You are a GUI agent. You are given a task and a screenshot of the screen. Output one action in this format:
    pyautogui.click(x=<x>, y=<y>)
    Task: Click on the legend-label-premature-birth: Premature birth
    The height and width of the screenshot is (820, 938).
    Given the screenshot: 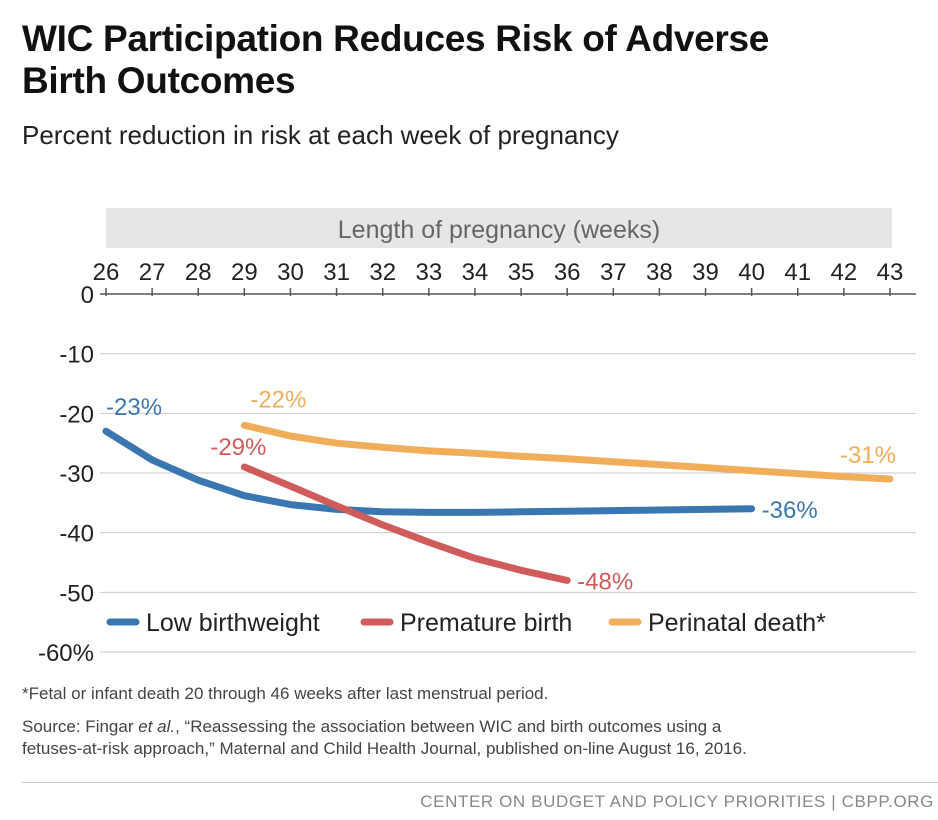 What is the action you would take?
    pyautogui.click(x=486, y=623)
    